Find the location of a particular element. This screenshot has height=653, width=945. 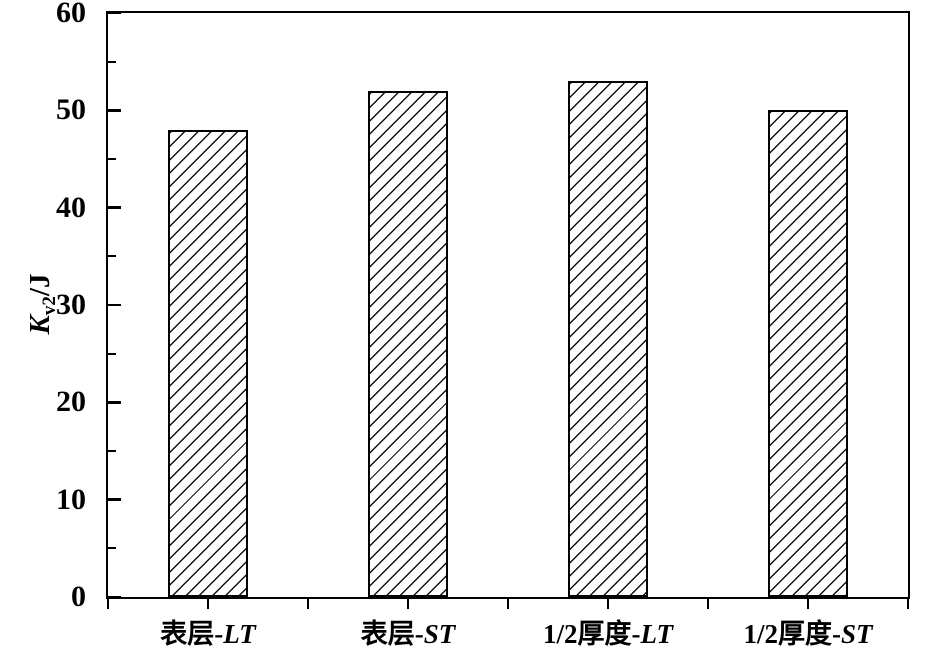

x-category-label: 表层-LT is located at coordinates (208, 634).